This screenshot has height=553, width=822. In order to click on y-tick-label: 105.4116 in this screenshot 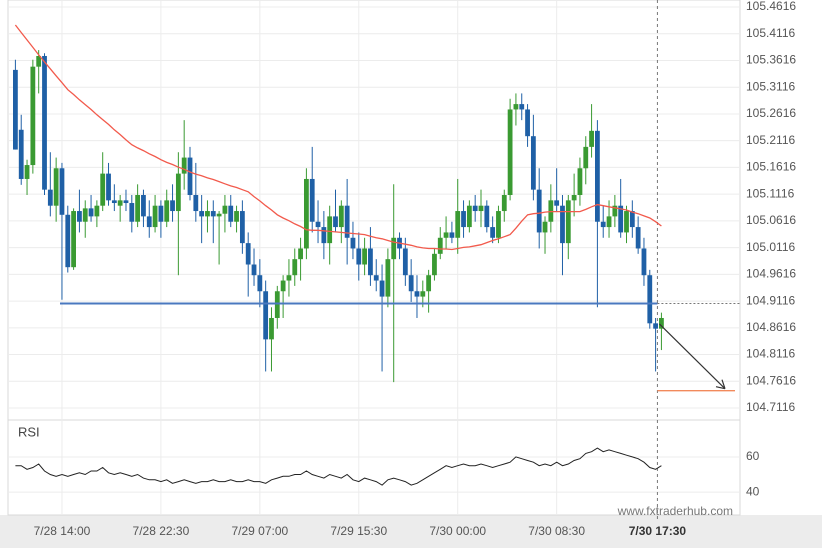, I will do `click(770, 33)`.